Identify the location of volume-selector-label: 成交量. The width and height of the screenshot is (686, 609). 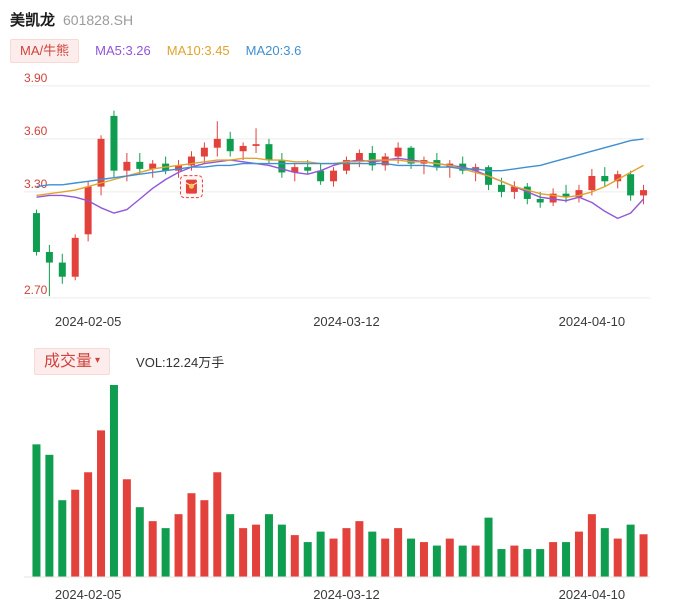
(68, 361).